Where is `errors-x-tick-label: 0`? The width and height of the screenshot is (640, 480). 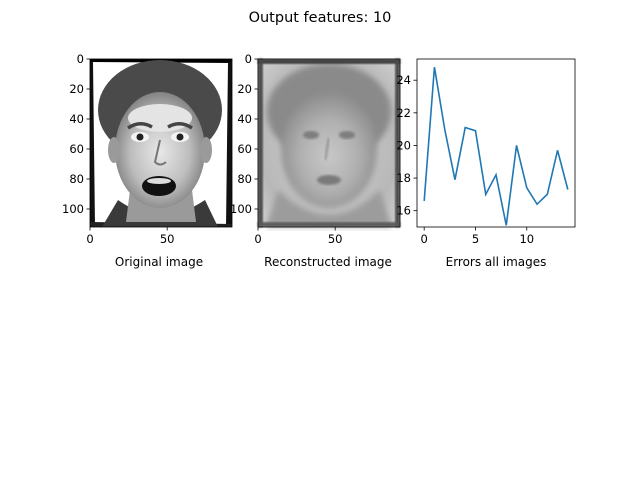 errors-x-tick-label: 0 is located at coordinates (424, 239).